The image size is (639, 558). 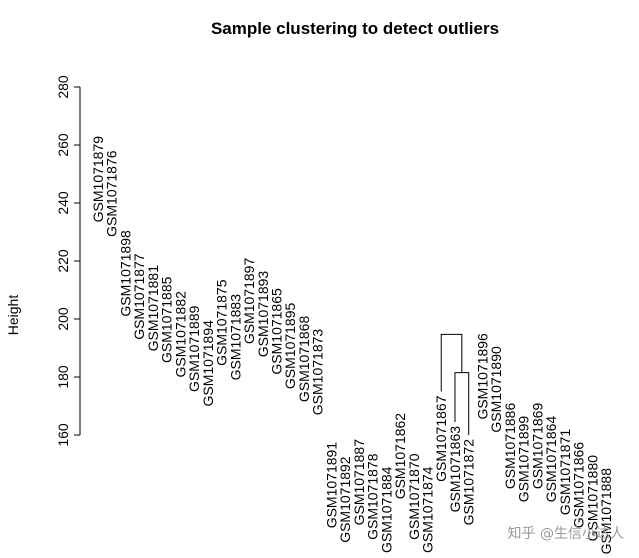 What do you see at coordinates (496, 389) in the screenshot?
I see `leaf-label: GSM1071890` at bounding box center [496, 389].